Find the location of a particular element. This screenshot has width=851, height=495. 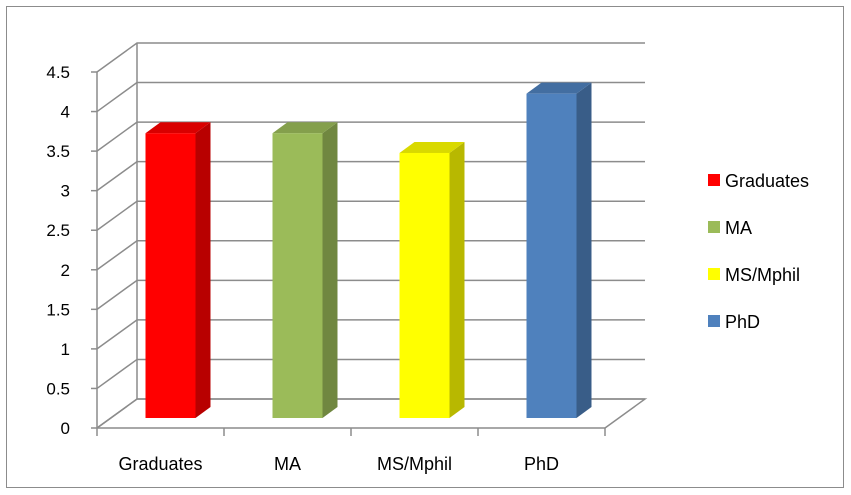

legend-label: MA is located at coordinates (738, 228).